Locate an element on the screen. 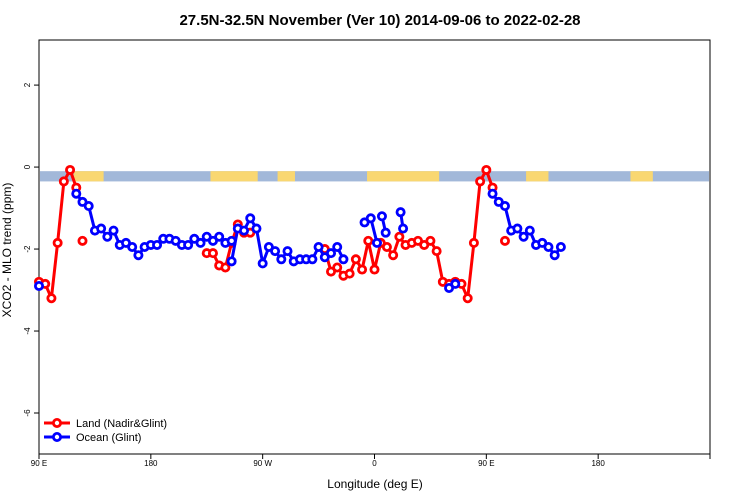 This screenshot has height=500, width=750. y-tick-label: 2 is located at coordinates (27, 84).